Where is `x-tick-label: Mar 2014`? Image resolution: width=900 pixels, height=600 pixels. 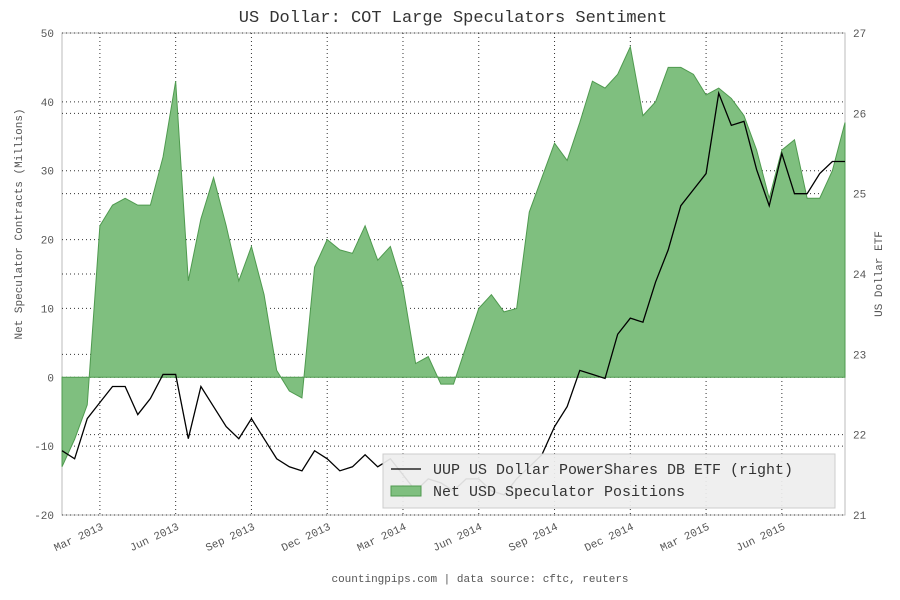 x-tick-label: Mar 2014 is located at coordinates (382, 538).